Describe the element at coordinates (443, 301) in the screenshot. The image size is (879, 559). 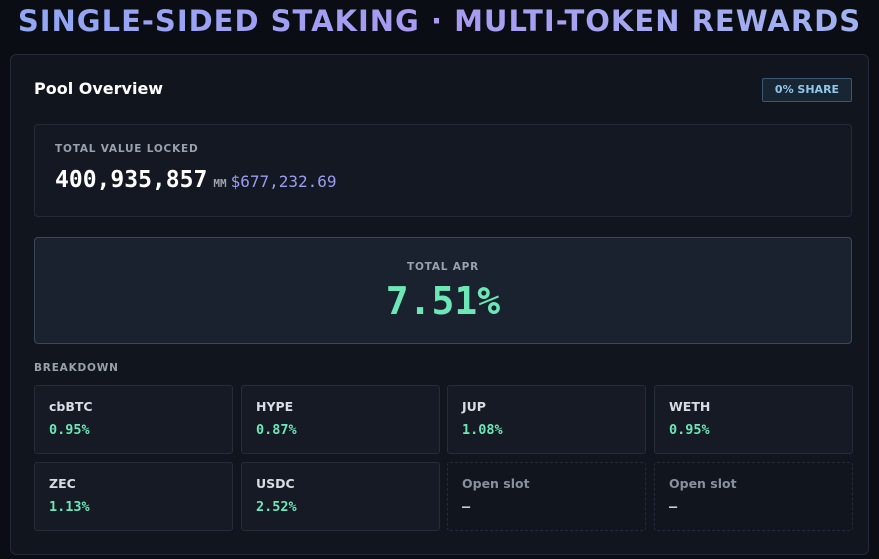
I see `apr-value: 7.51%` at that location.